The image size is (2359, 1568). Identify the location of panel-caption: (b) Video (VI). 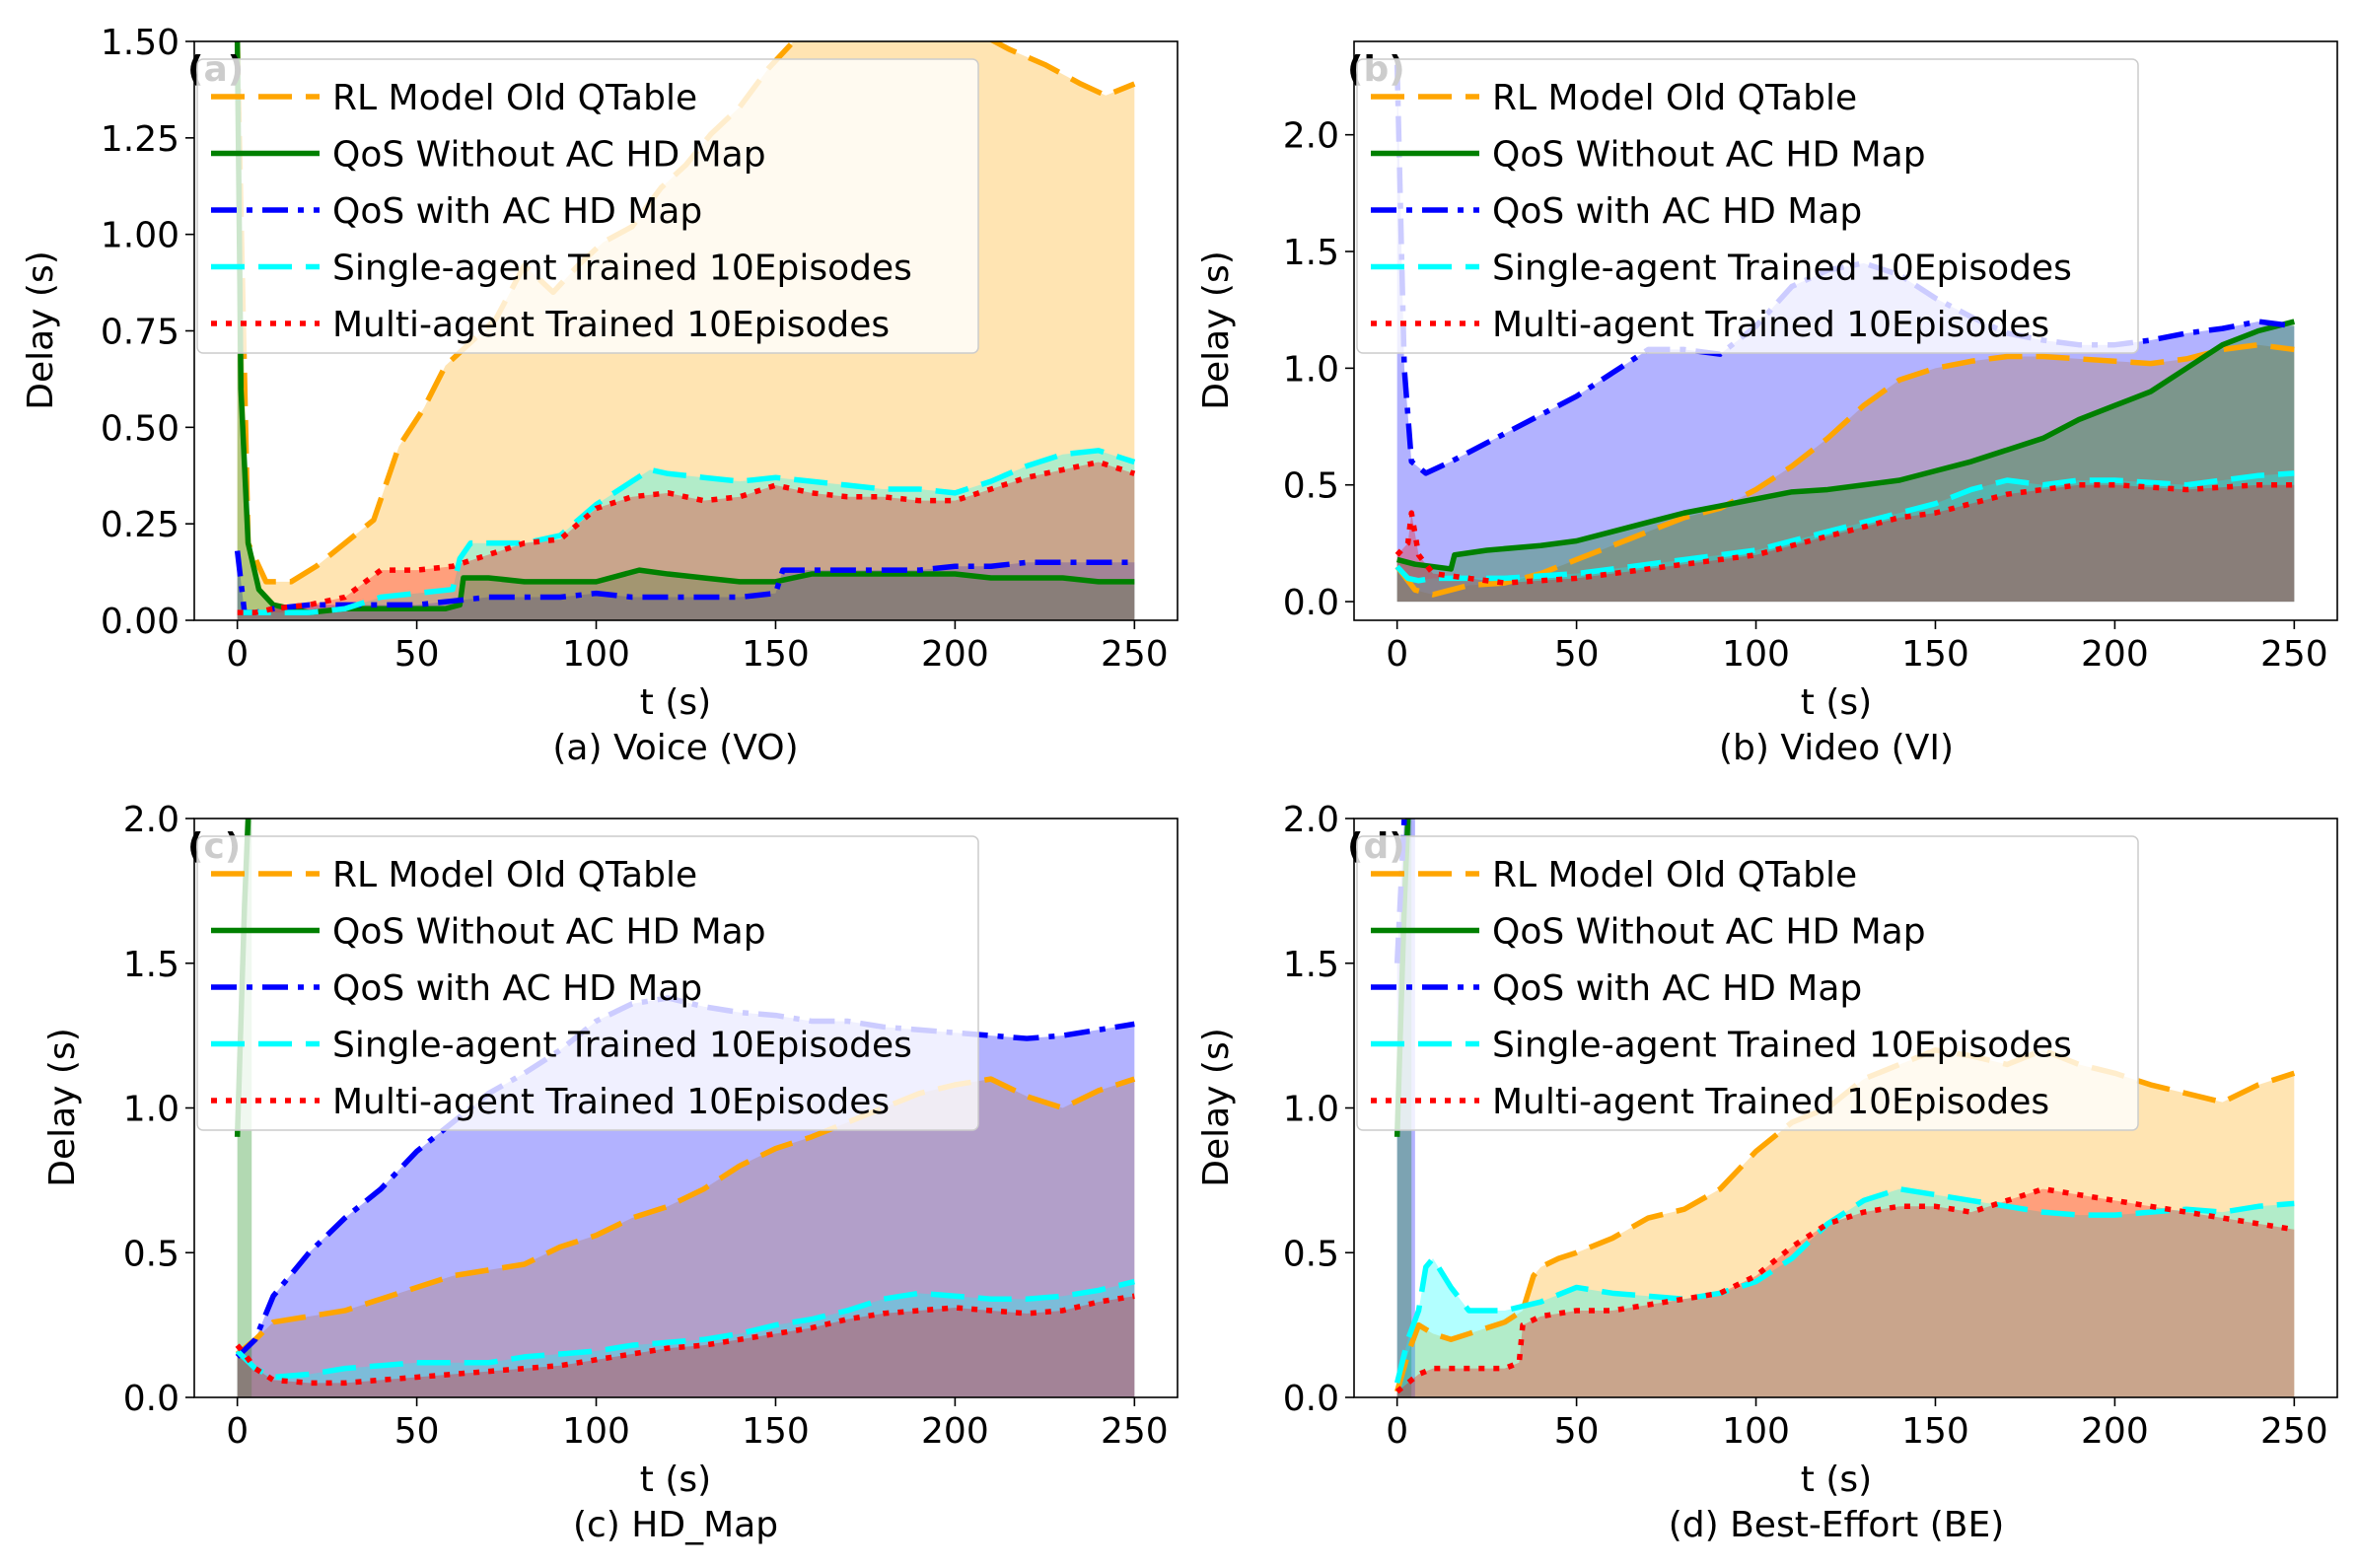
(1836, 748).